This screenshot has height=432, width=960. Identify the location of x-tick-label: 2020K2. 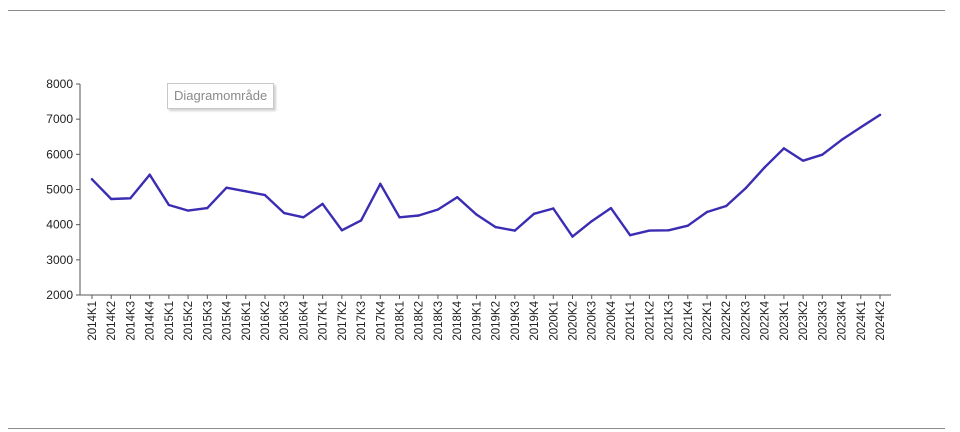
(573, 321).